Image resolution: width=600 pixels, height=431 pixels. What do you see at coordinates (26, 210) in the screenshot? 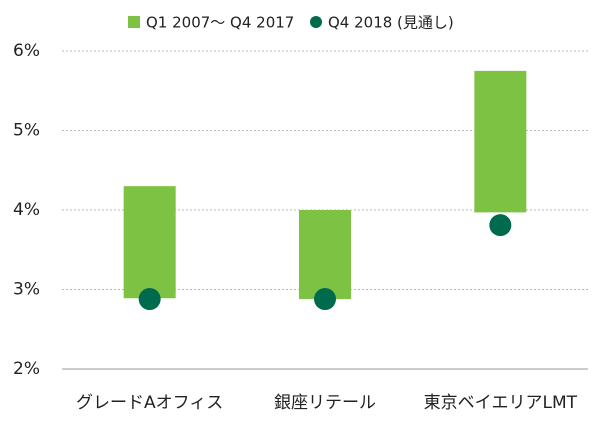
I see `y-tick-label: 4%` at bounding box center [26, 210].